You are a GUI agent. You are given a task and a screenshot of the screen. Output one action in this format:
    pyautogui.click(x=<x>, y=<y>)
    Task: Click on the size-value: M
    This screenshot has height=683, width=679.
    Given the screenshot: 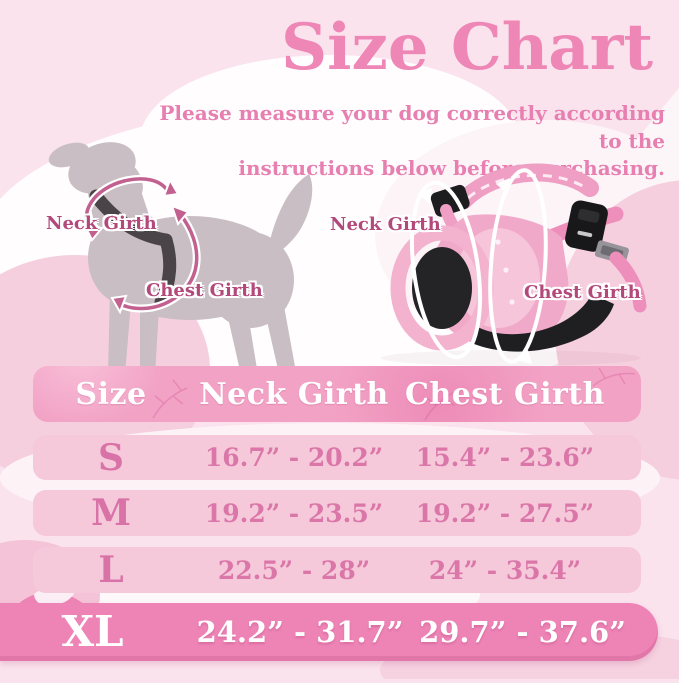 What is the action you would take?
    pyautogui.click(x=111, y=513)
    